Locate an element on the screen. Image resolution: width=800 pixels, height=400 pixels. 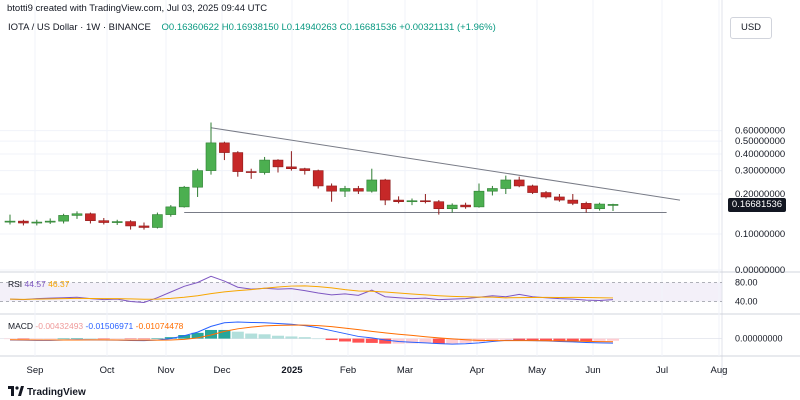
rsi-ma-value: 46.37 is located at coordinates (59, 284).